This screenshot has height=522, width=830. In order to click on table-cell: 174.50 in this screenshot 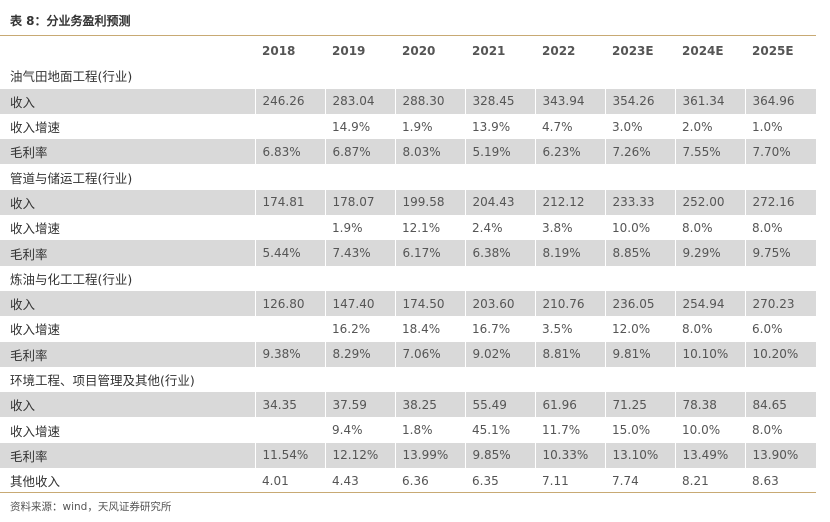, I will do `click(430, 303)`.